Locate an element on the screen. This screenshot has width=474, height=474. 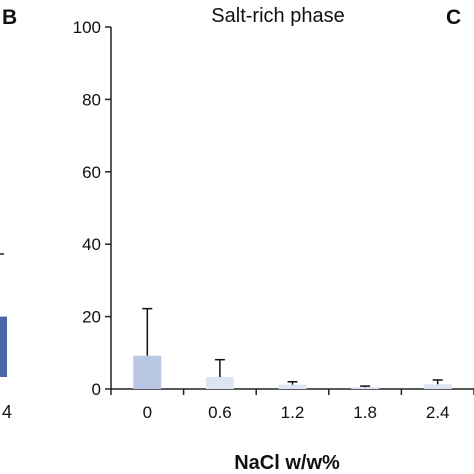
y-tick-label: 40 is located at coordinates (91, 244).